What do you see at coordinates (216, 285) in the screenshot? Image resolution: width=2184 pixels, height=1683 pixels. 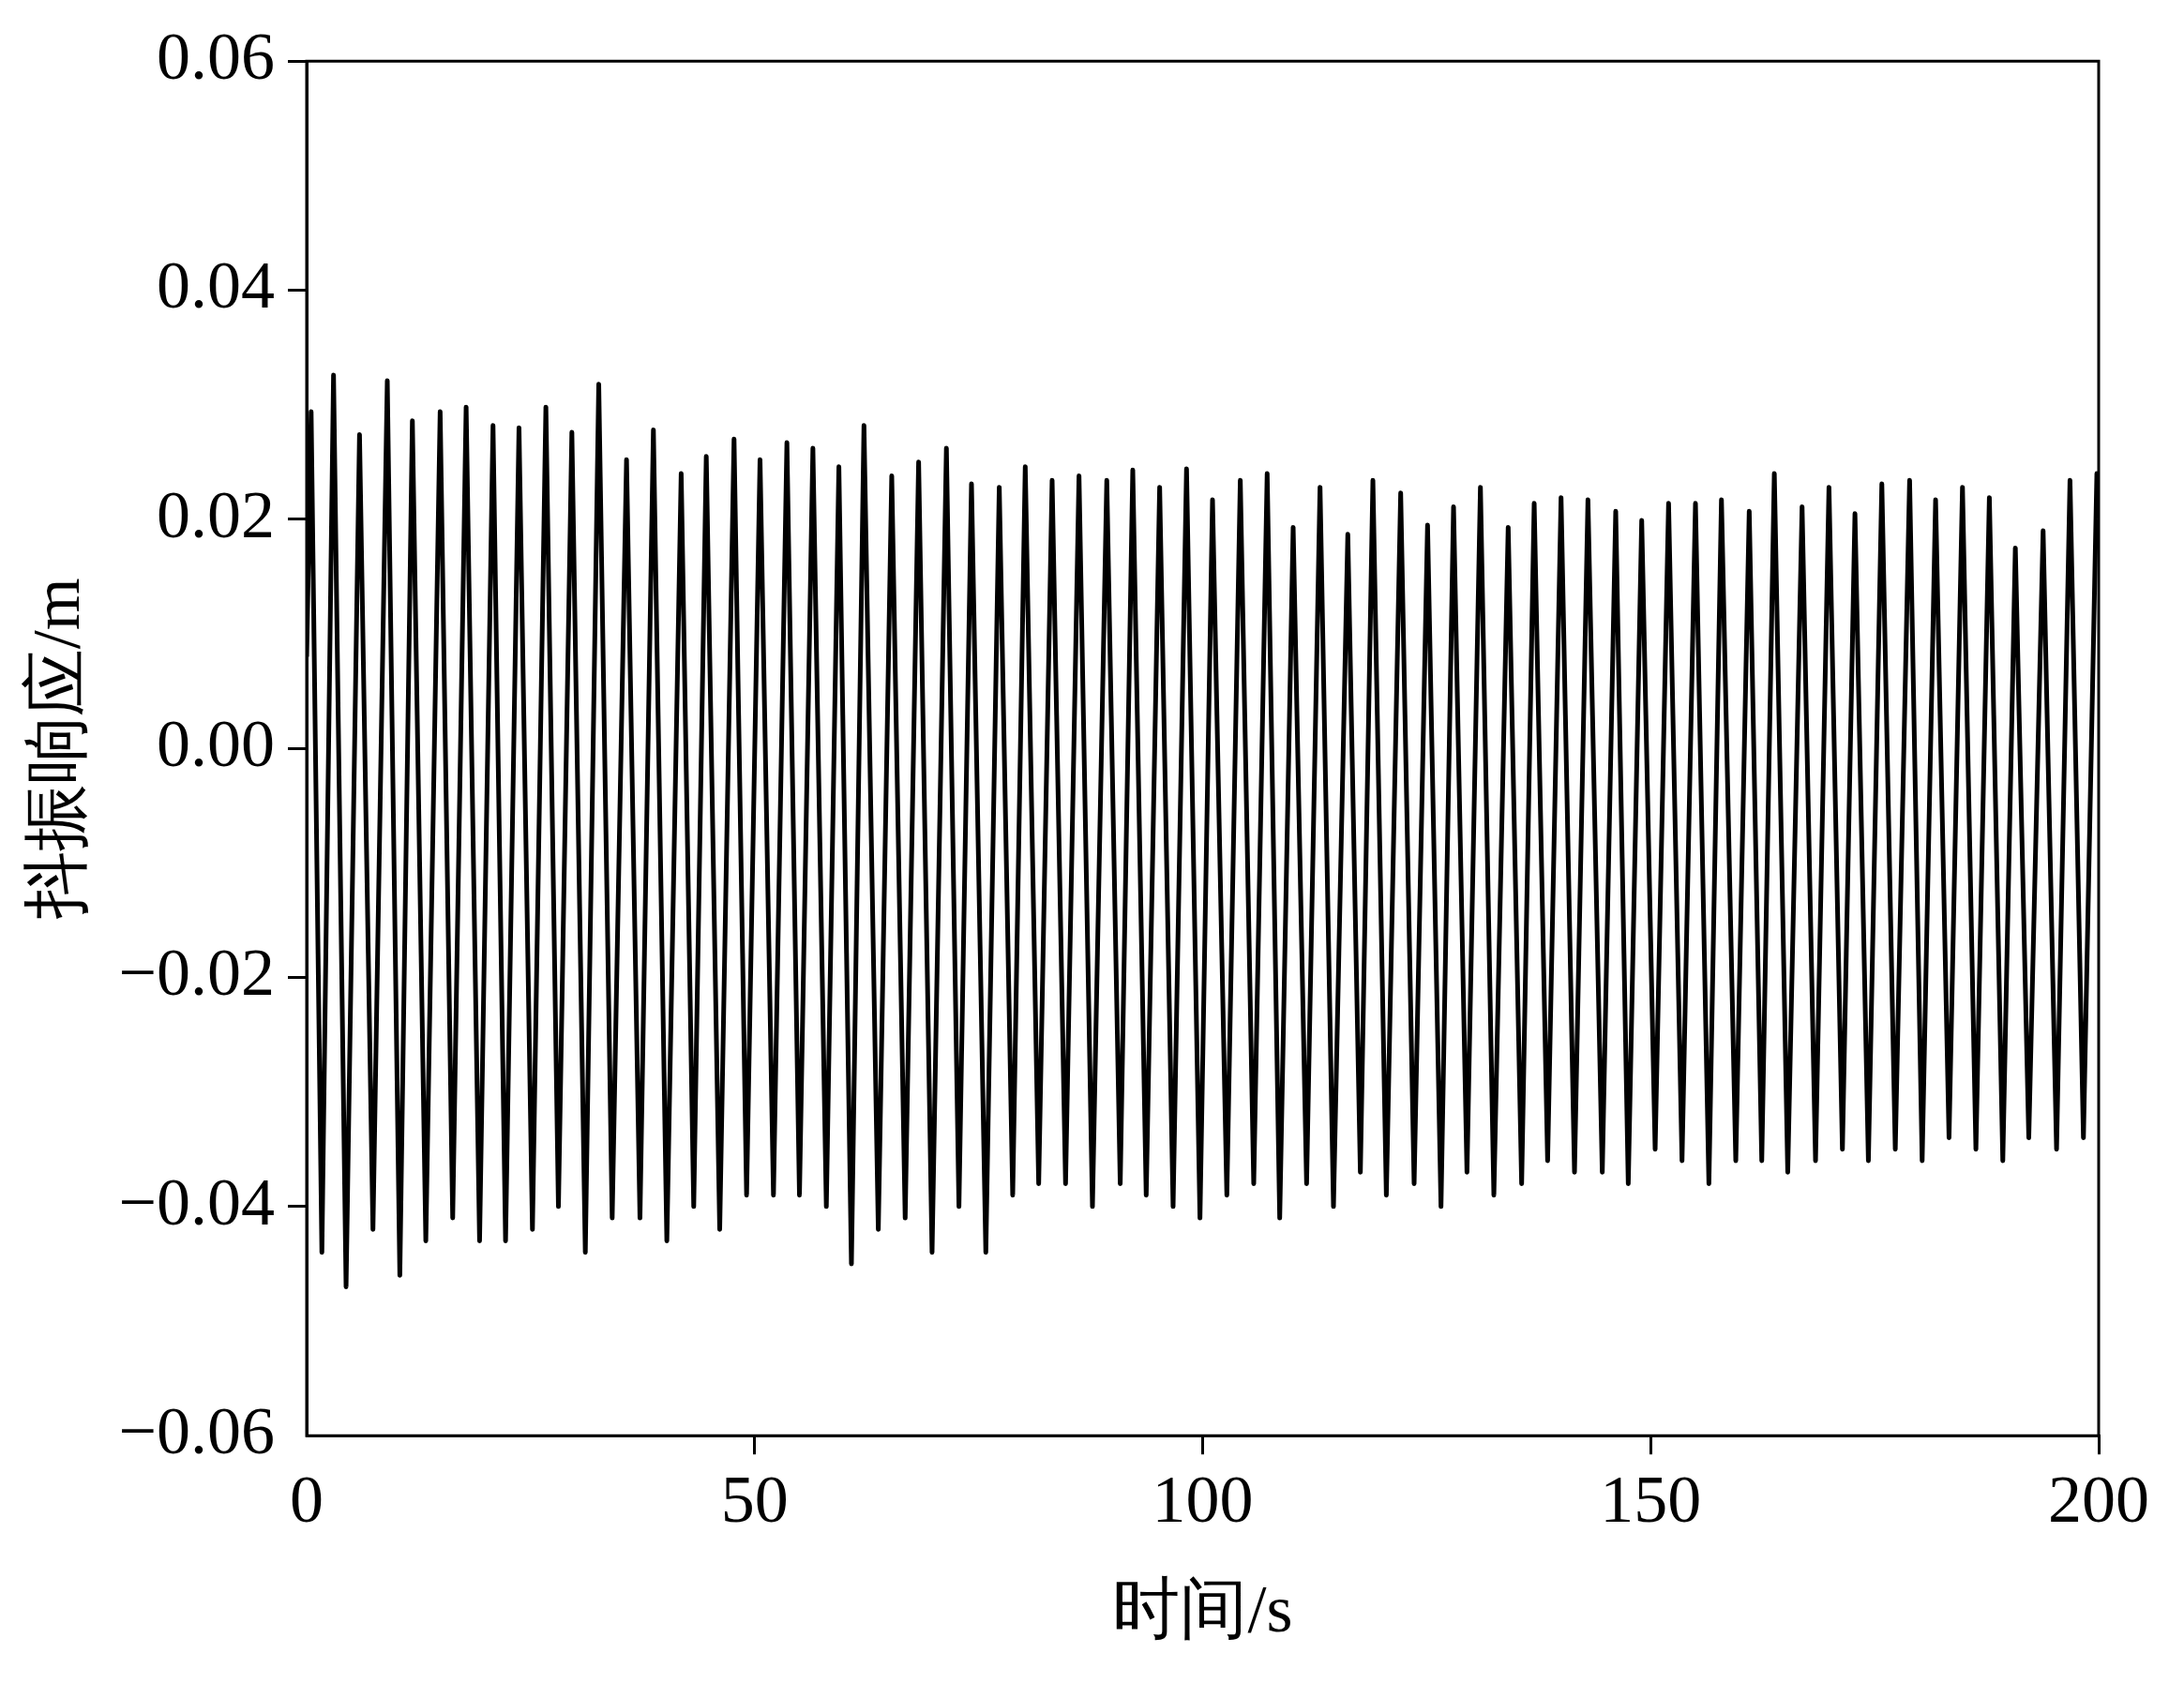 I see `y-tick-label: 0.04` at bounding box center [216, 285].